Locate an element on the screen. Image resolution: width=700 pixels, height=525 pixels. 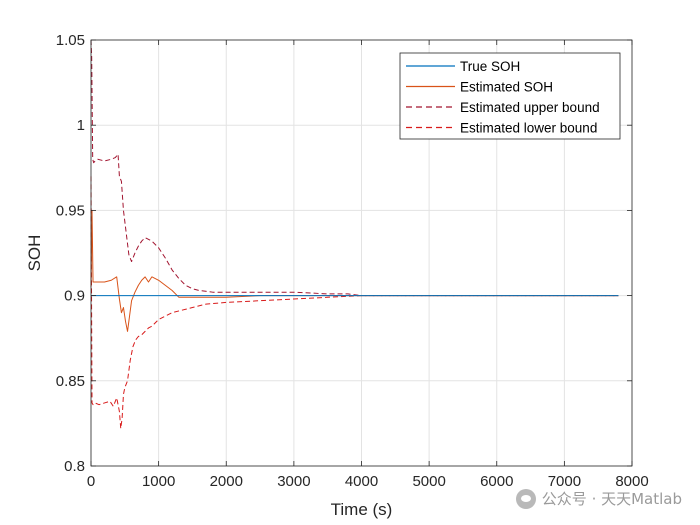
legend-box is located at coordinates (510, 96).